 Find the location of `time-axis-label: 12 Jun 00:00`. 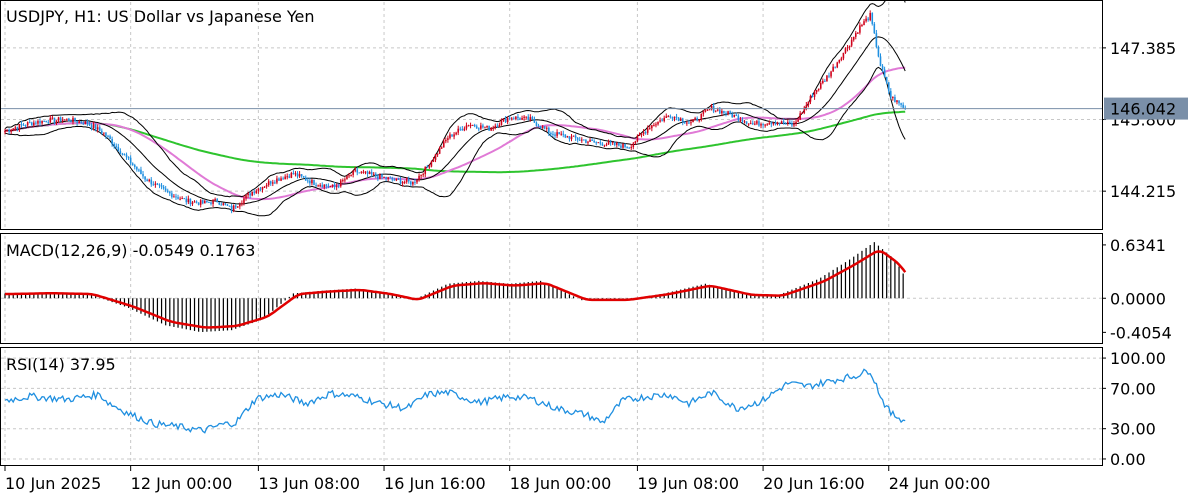

time-axis-label: 12 Jun 00:00 is located at coordinates (182, 483).